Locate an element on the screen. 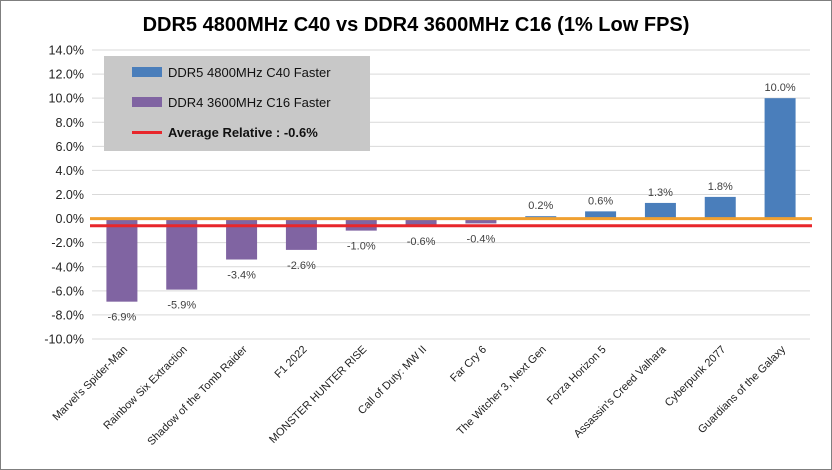 The height and width of the screenshot is (470, 832). legend-item-average: Average Relative : -0.6% is located at coordinates (211, 132).